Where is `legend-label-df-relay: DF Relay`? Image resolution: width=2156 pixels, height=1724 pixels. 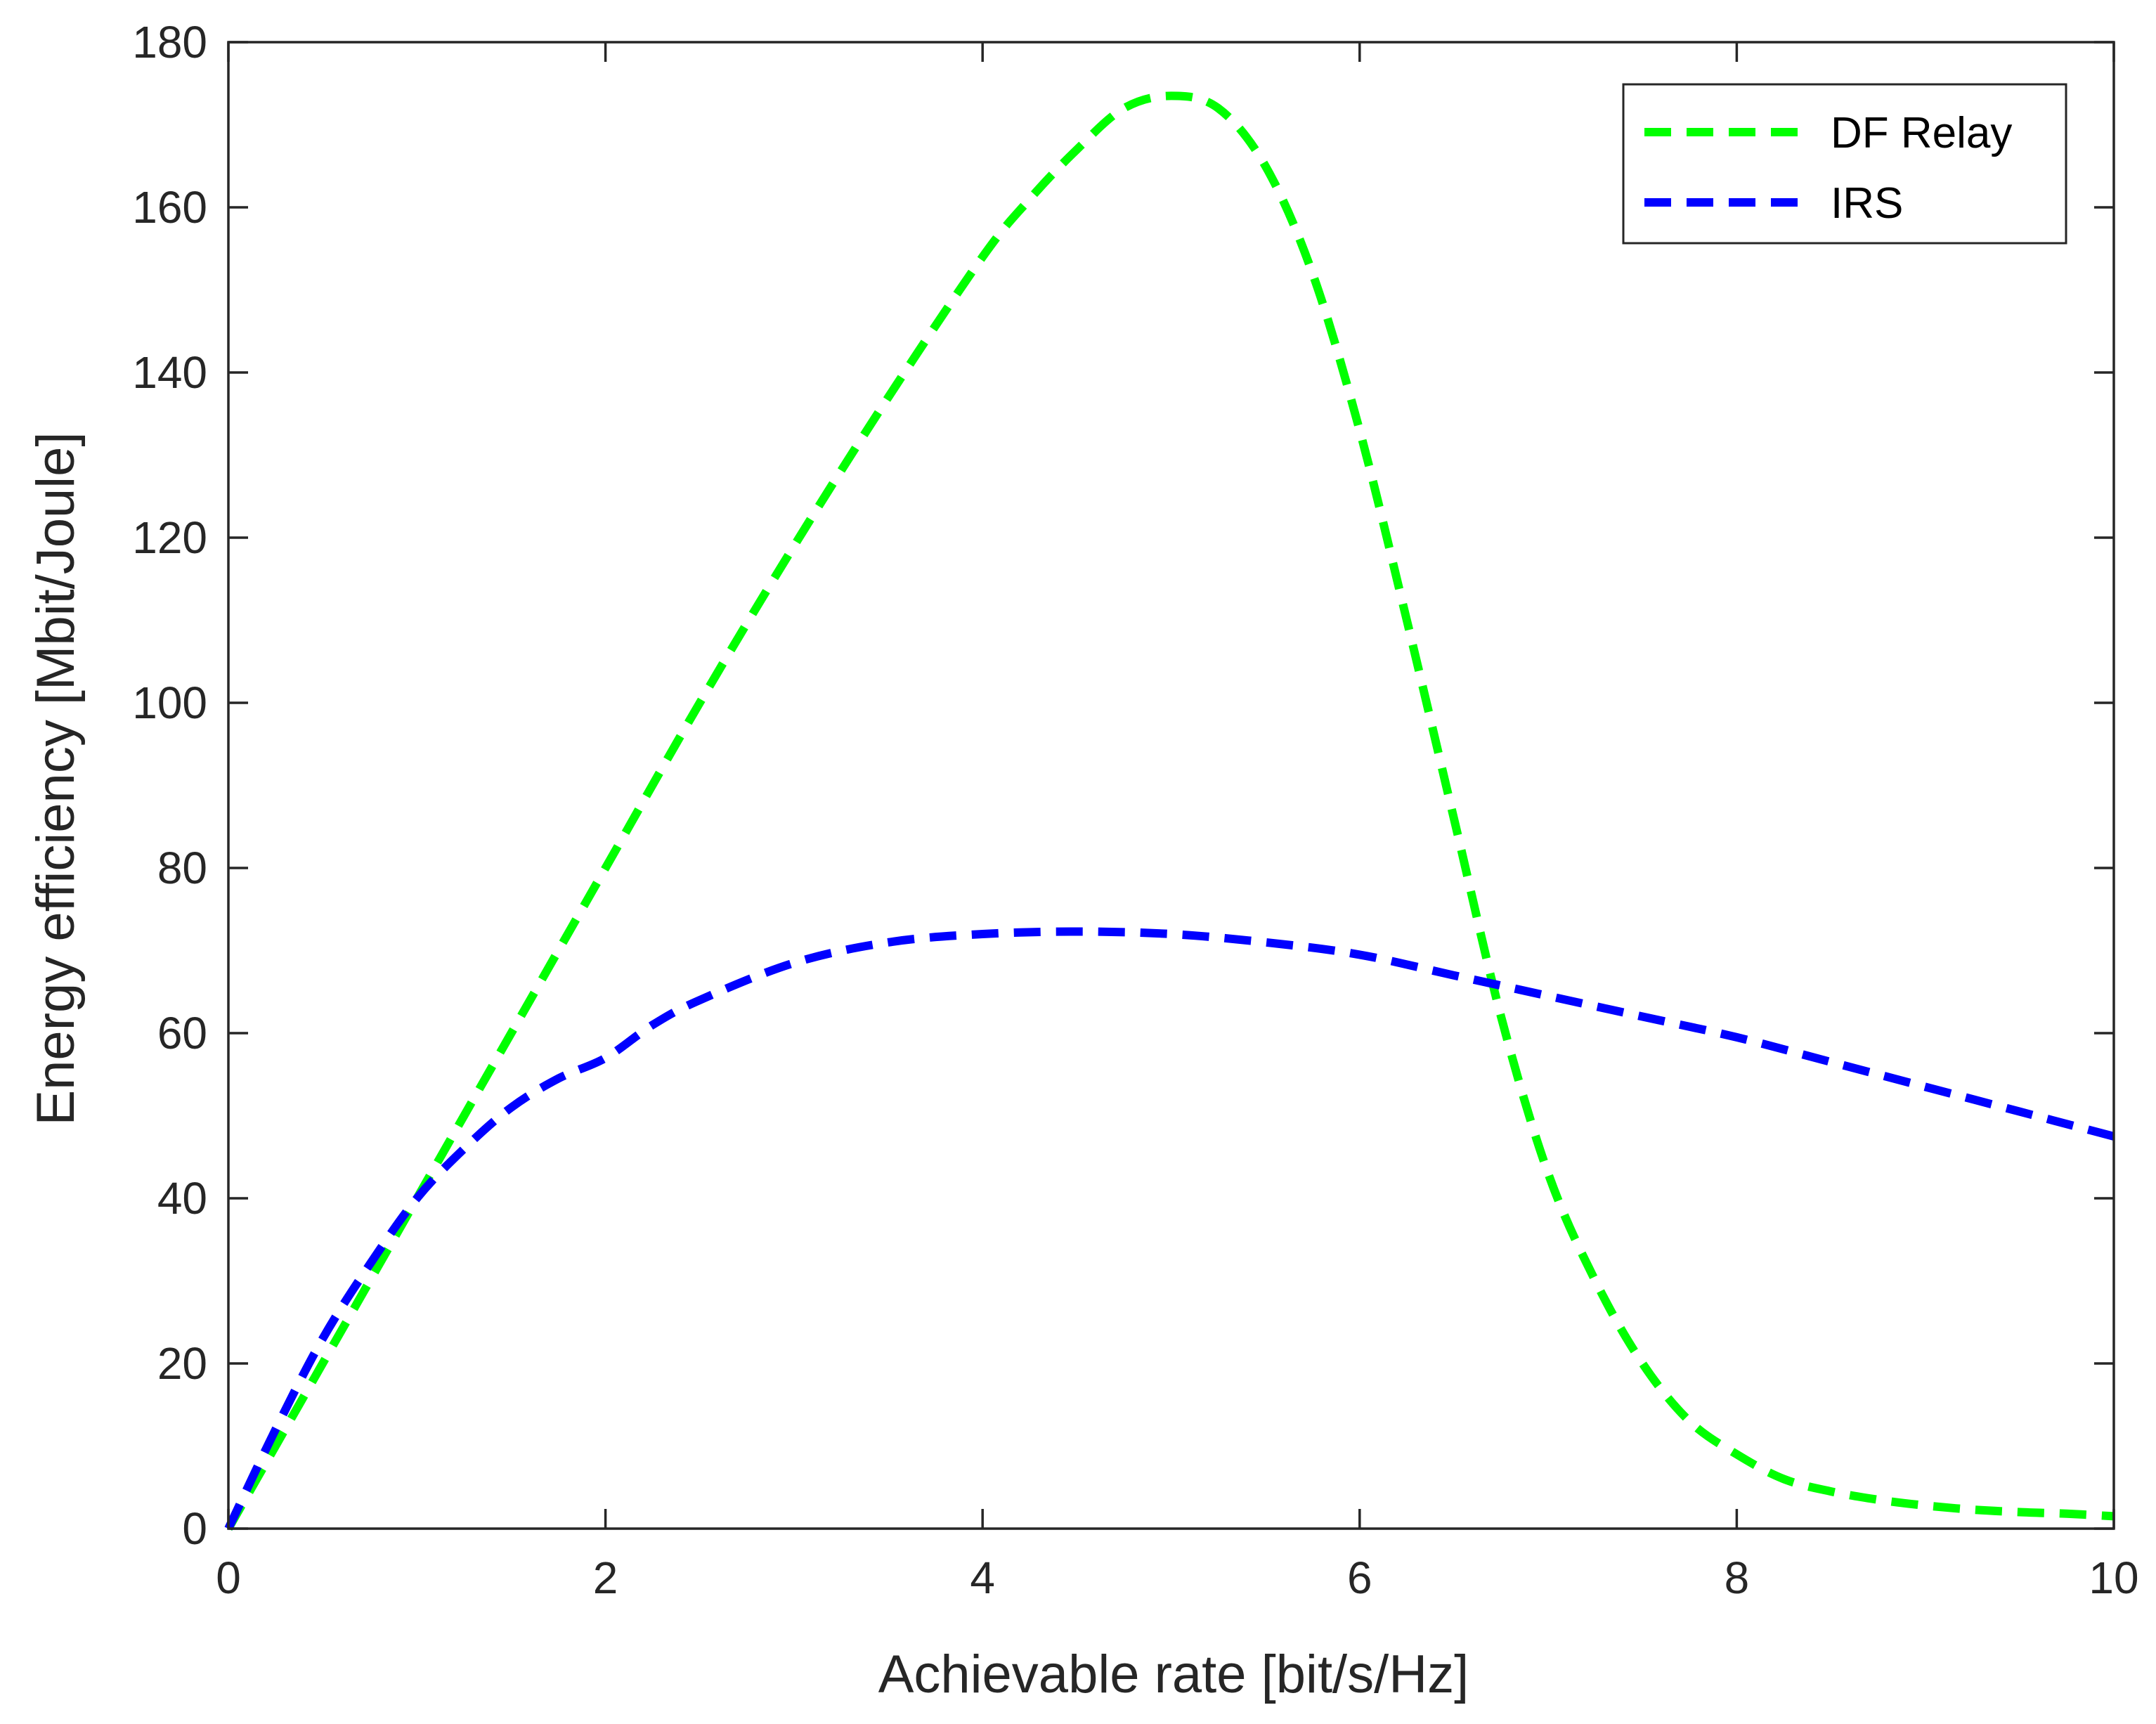 legend-label-df-relay: DF Relay is located at coordinates (1921, 133).